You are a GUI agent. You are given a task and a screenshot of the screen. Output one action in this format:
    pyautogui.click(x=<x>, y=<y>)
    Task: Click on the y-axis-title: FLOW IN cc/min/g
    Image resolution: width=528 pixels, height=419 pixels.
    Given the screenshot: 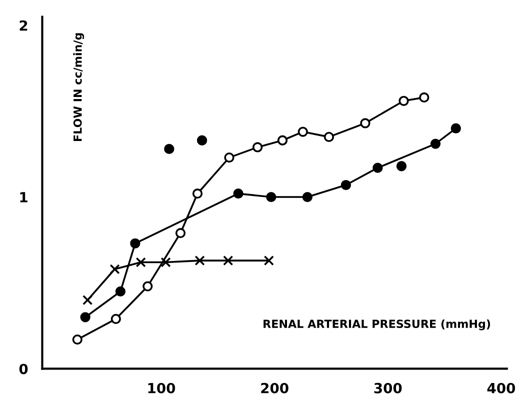 What is the action you would take?
    pyautogui.click(x=78, y=87)
    